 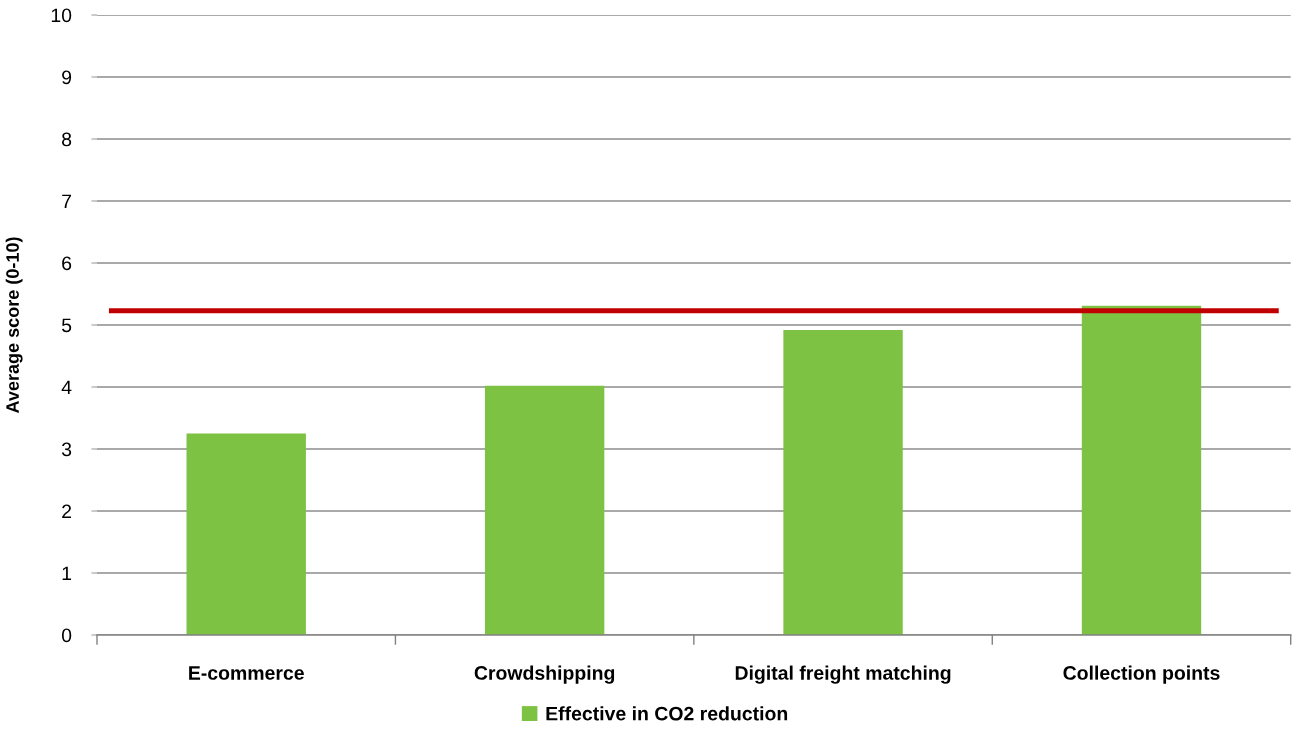 What do you see at coordinates (67, 263) in the screenshot?
I see `y-tick-label: 6` at bounding box center [67, 263].